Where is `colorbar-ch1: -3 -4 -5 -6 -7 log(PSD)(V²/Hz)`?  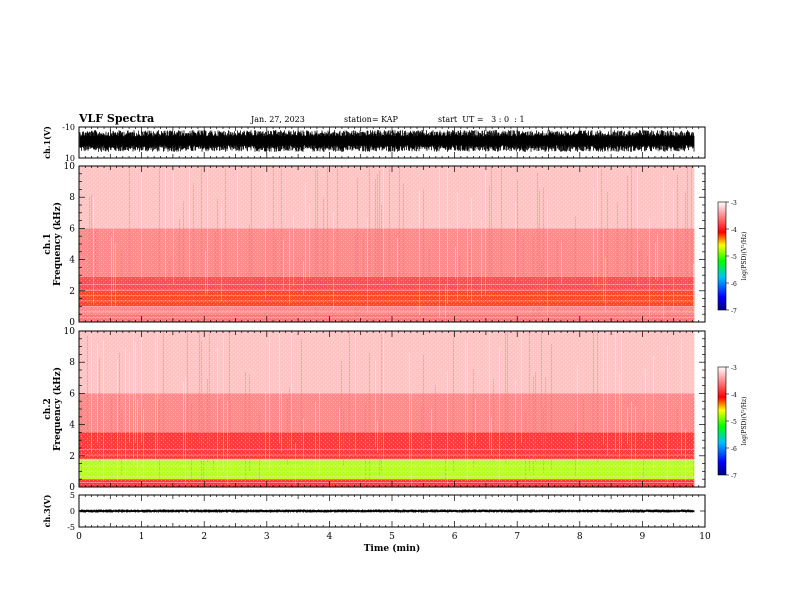 colorbar-ch1: -3 -4 -5 -6 -7 log(PSD)(V²/Hz) is located at coordinates (732, 257).